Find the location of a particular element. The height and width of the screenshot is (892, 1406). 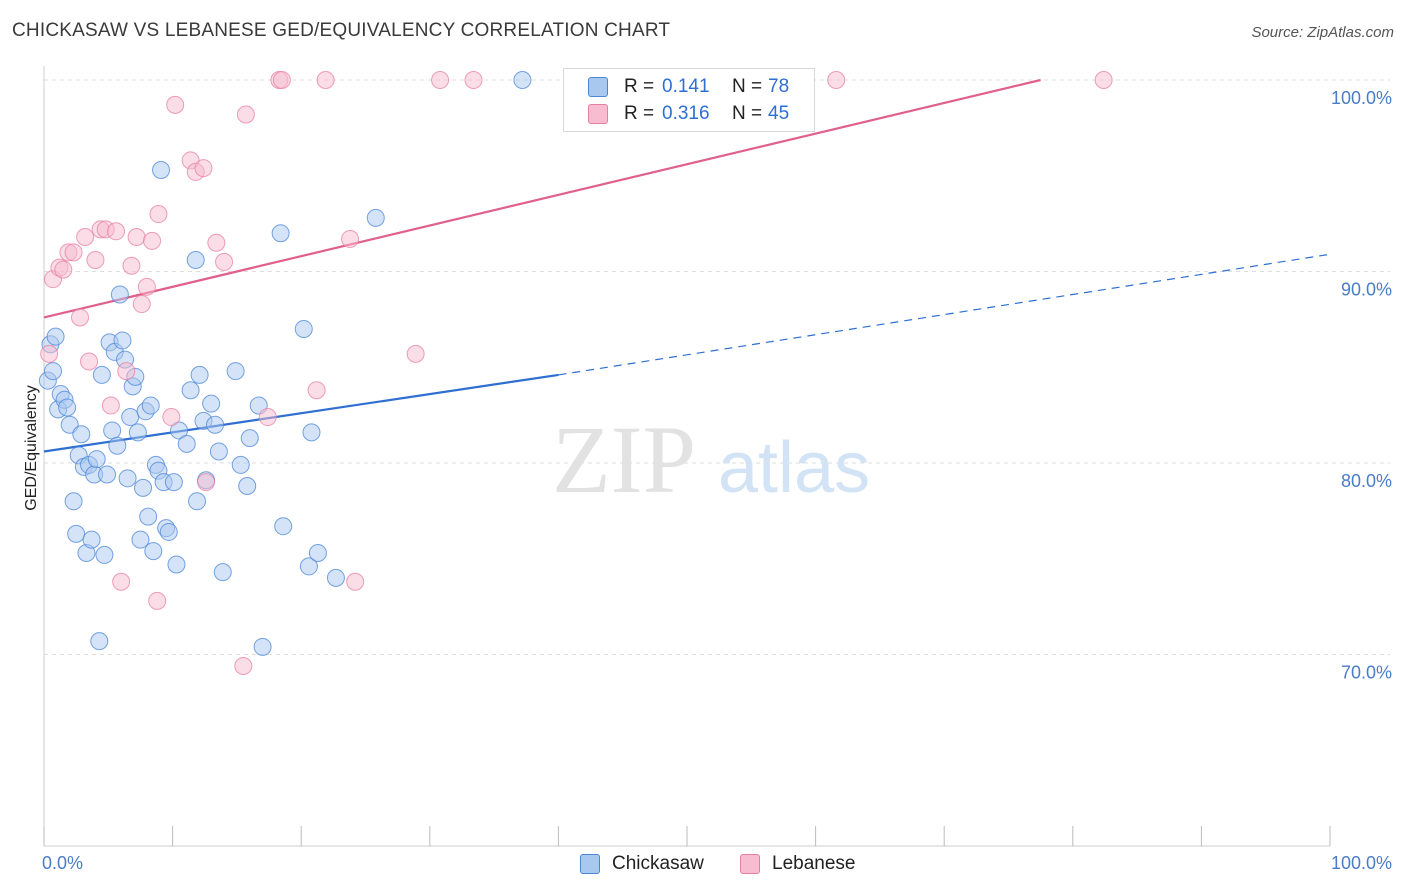

bottom-legend-label-lebanese: Lebanese is located at coordinates (814, 863).